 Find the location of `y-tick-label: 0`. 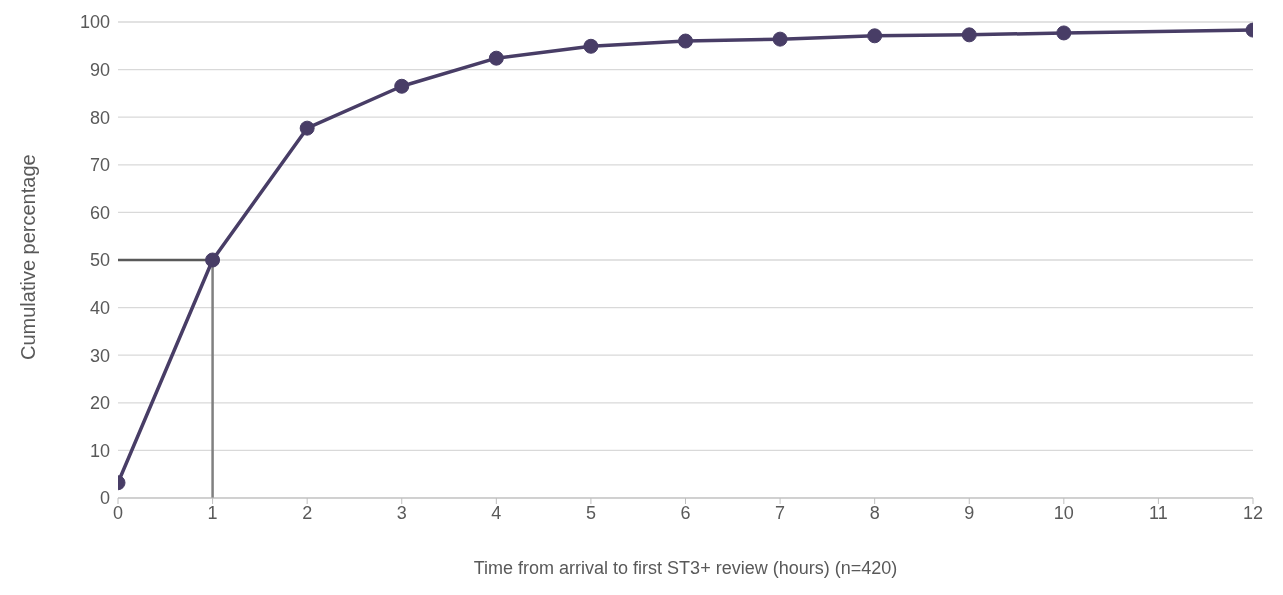

y-tick-label: 0 is located at coordinates (104, 498).